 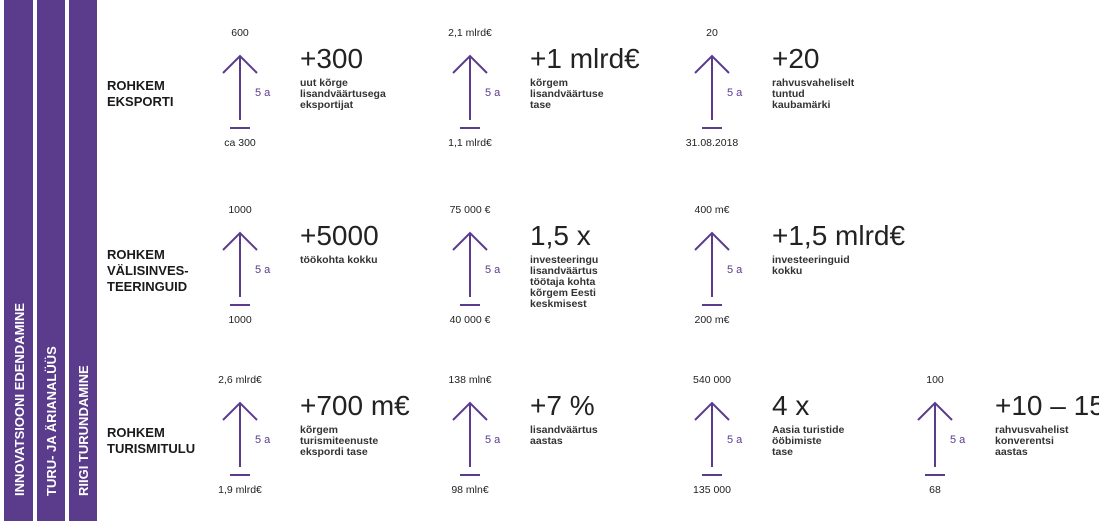 I want to click on big-value: 4 x, so click(x=790, y=405).